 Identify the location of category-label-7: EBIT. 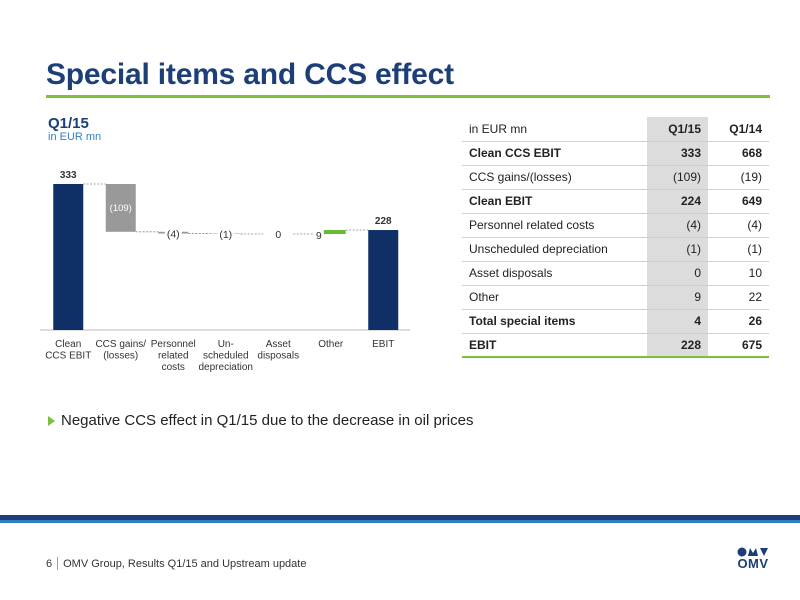
(383, 344).